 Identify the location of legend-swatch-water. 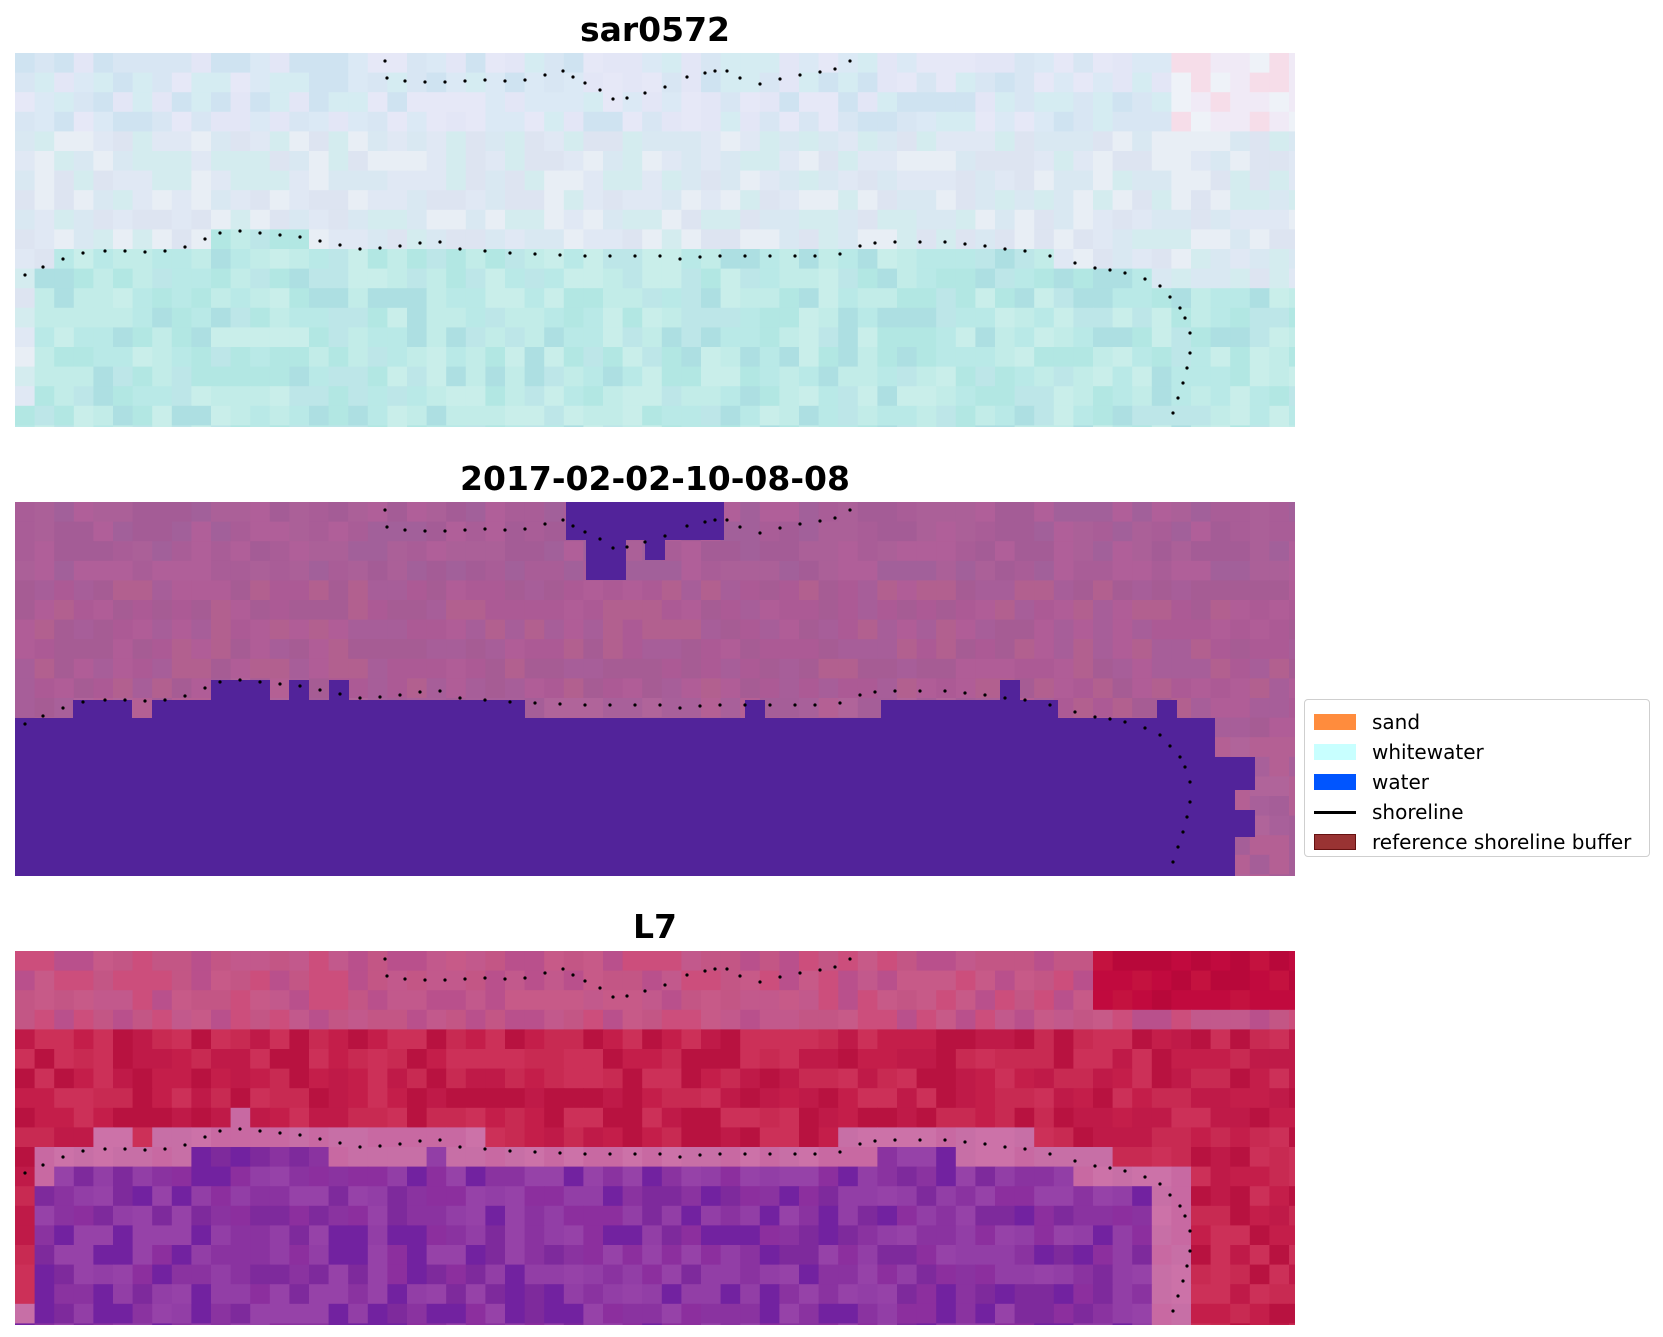
(1335, 782).